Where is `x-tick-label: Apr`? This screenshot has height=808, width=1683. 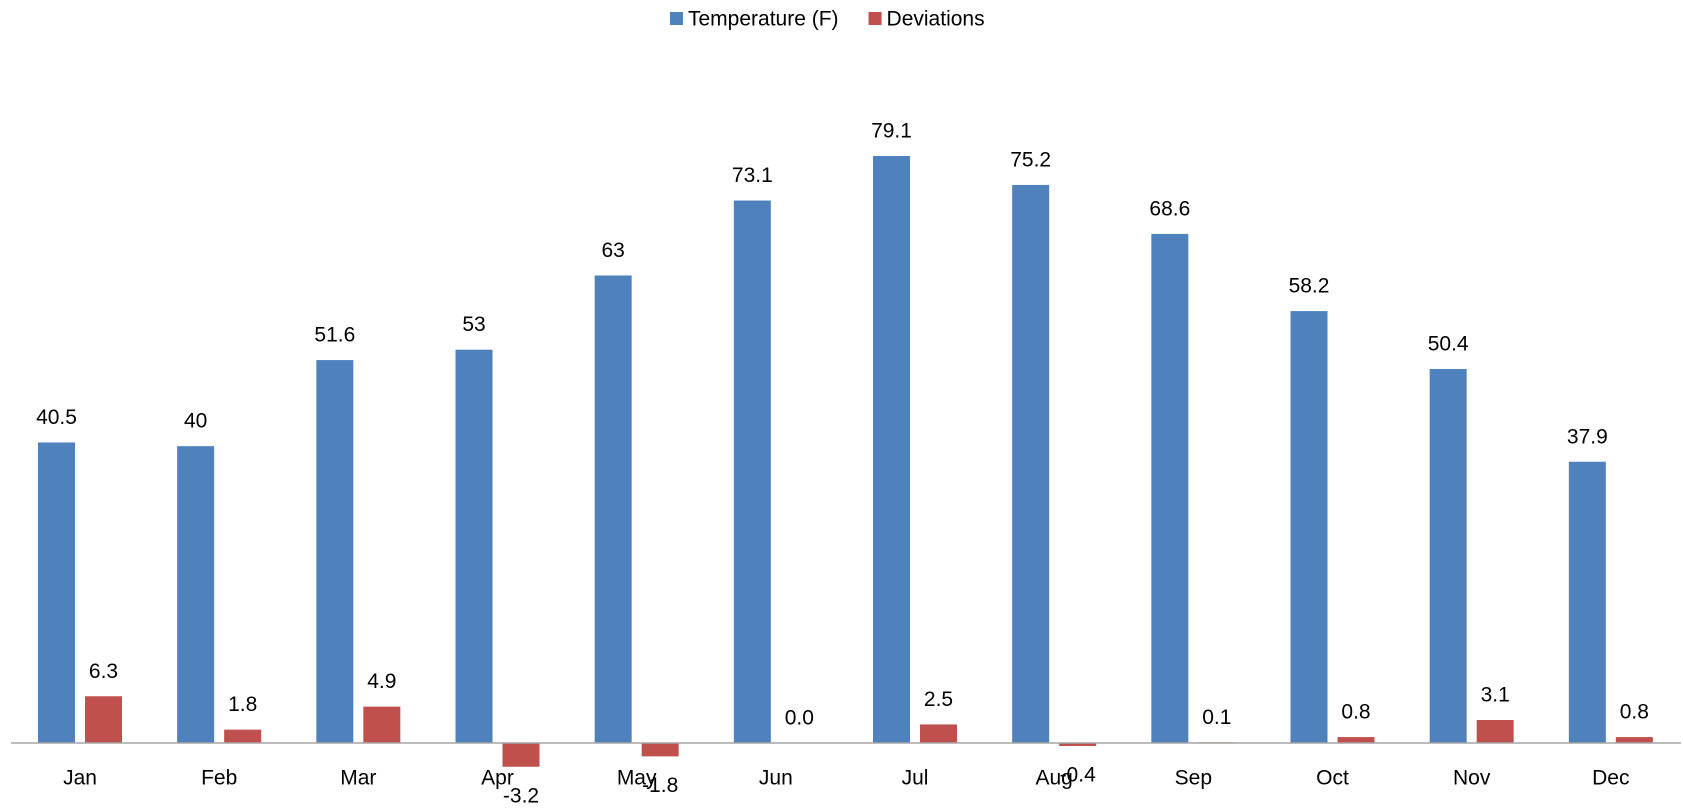
x-tick-label: Apr is located at coordinates (497, 778).